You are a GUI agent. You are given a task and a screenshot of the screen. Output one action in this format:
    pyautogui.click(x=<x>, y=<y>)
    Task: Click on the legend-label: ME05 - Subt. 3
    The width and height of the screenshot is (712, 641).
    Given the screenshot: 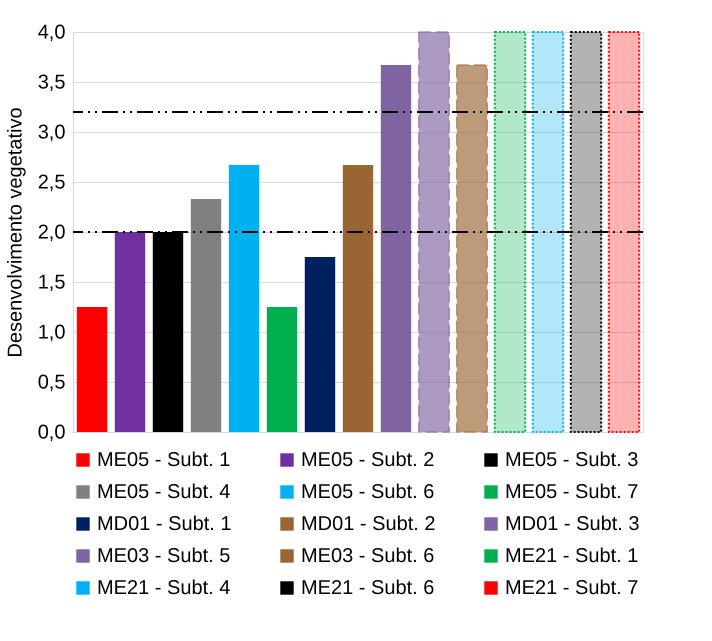 What is the action you would take?
    pyautogui.click(x=571, y=460)
    